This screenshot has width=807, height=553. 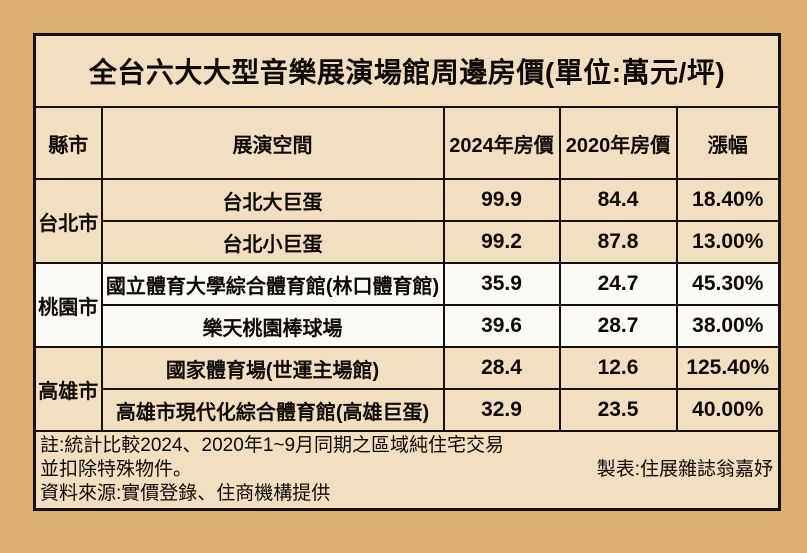 What do you see at coordinates (618, 200) in the screenshot?
I see `price-2020-cell: 84.4` at bounding box center [618, 200].